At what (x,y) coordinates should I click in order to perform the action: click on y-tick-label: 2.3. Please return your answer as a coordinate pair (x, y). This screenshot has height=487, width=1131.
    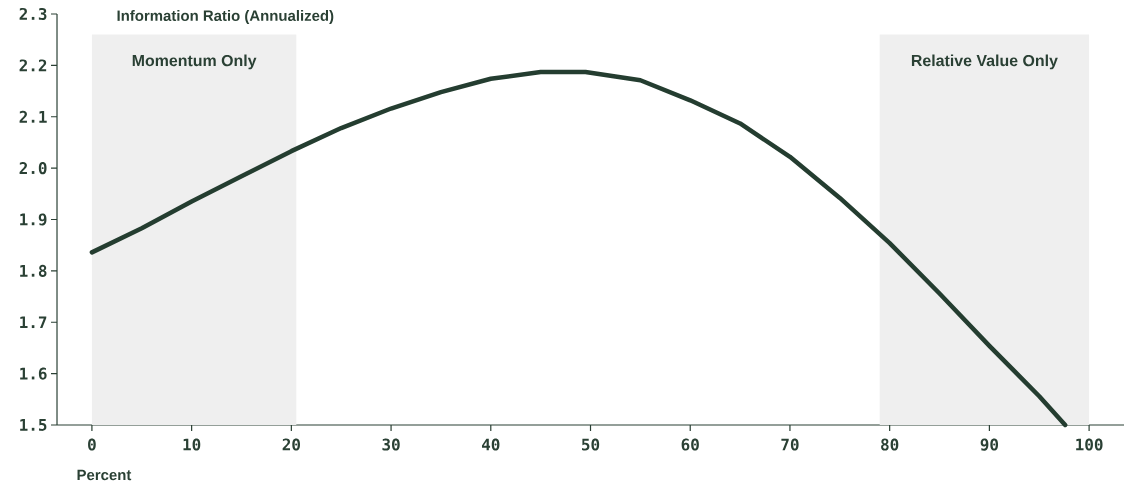
    Looking at the image, I should click on (33, 14).